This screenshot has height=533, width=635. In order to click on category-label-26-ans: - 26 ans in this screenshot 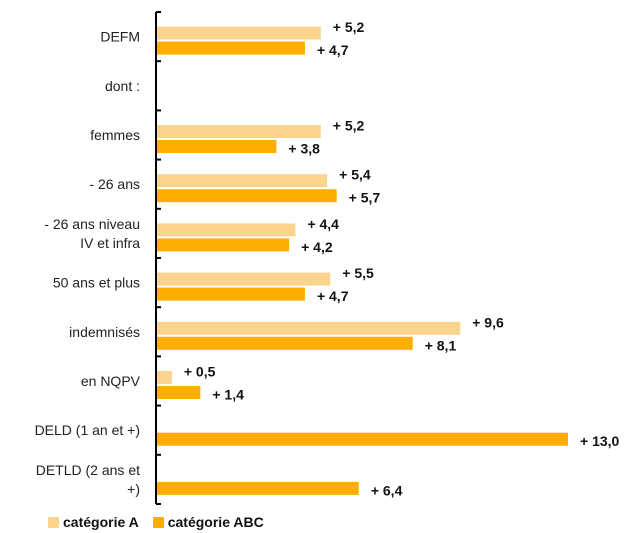, I will do `click(114, 184)`.